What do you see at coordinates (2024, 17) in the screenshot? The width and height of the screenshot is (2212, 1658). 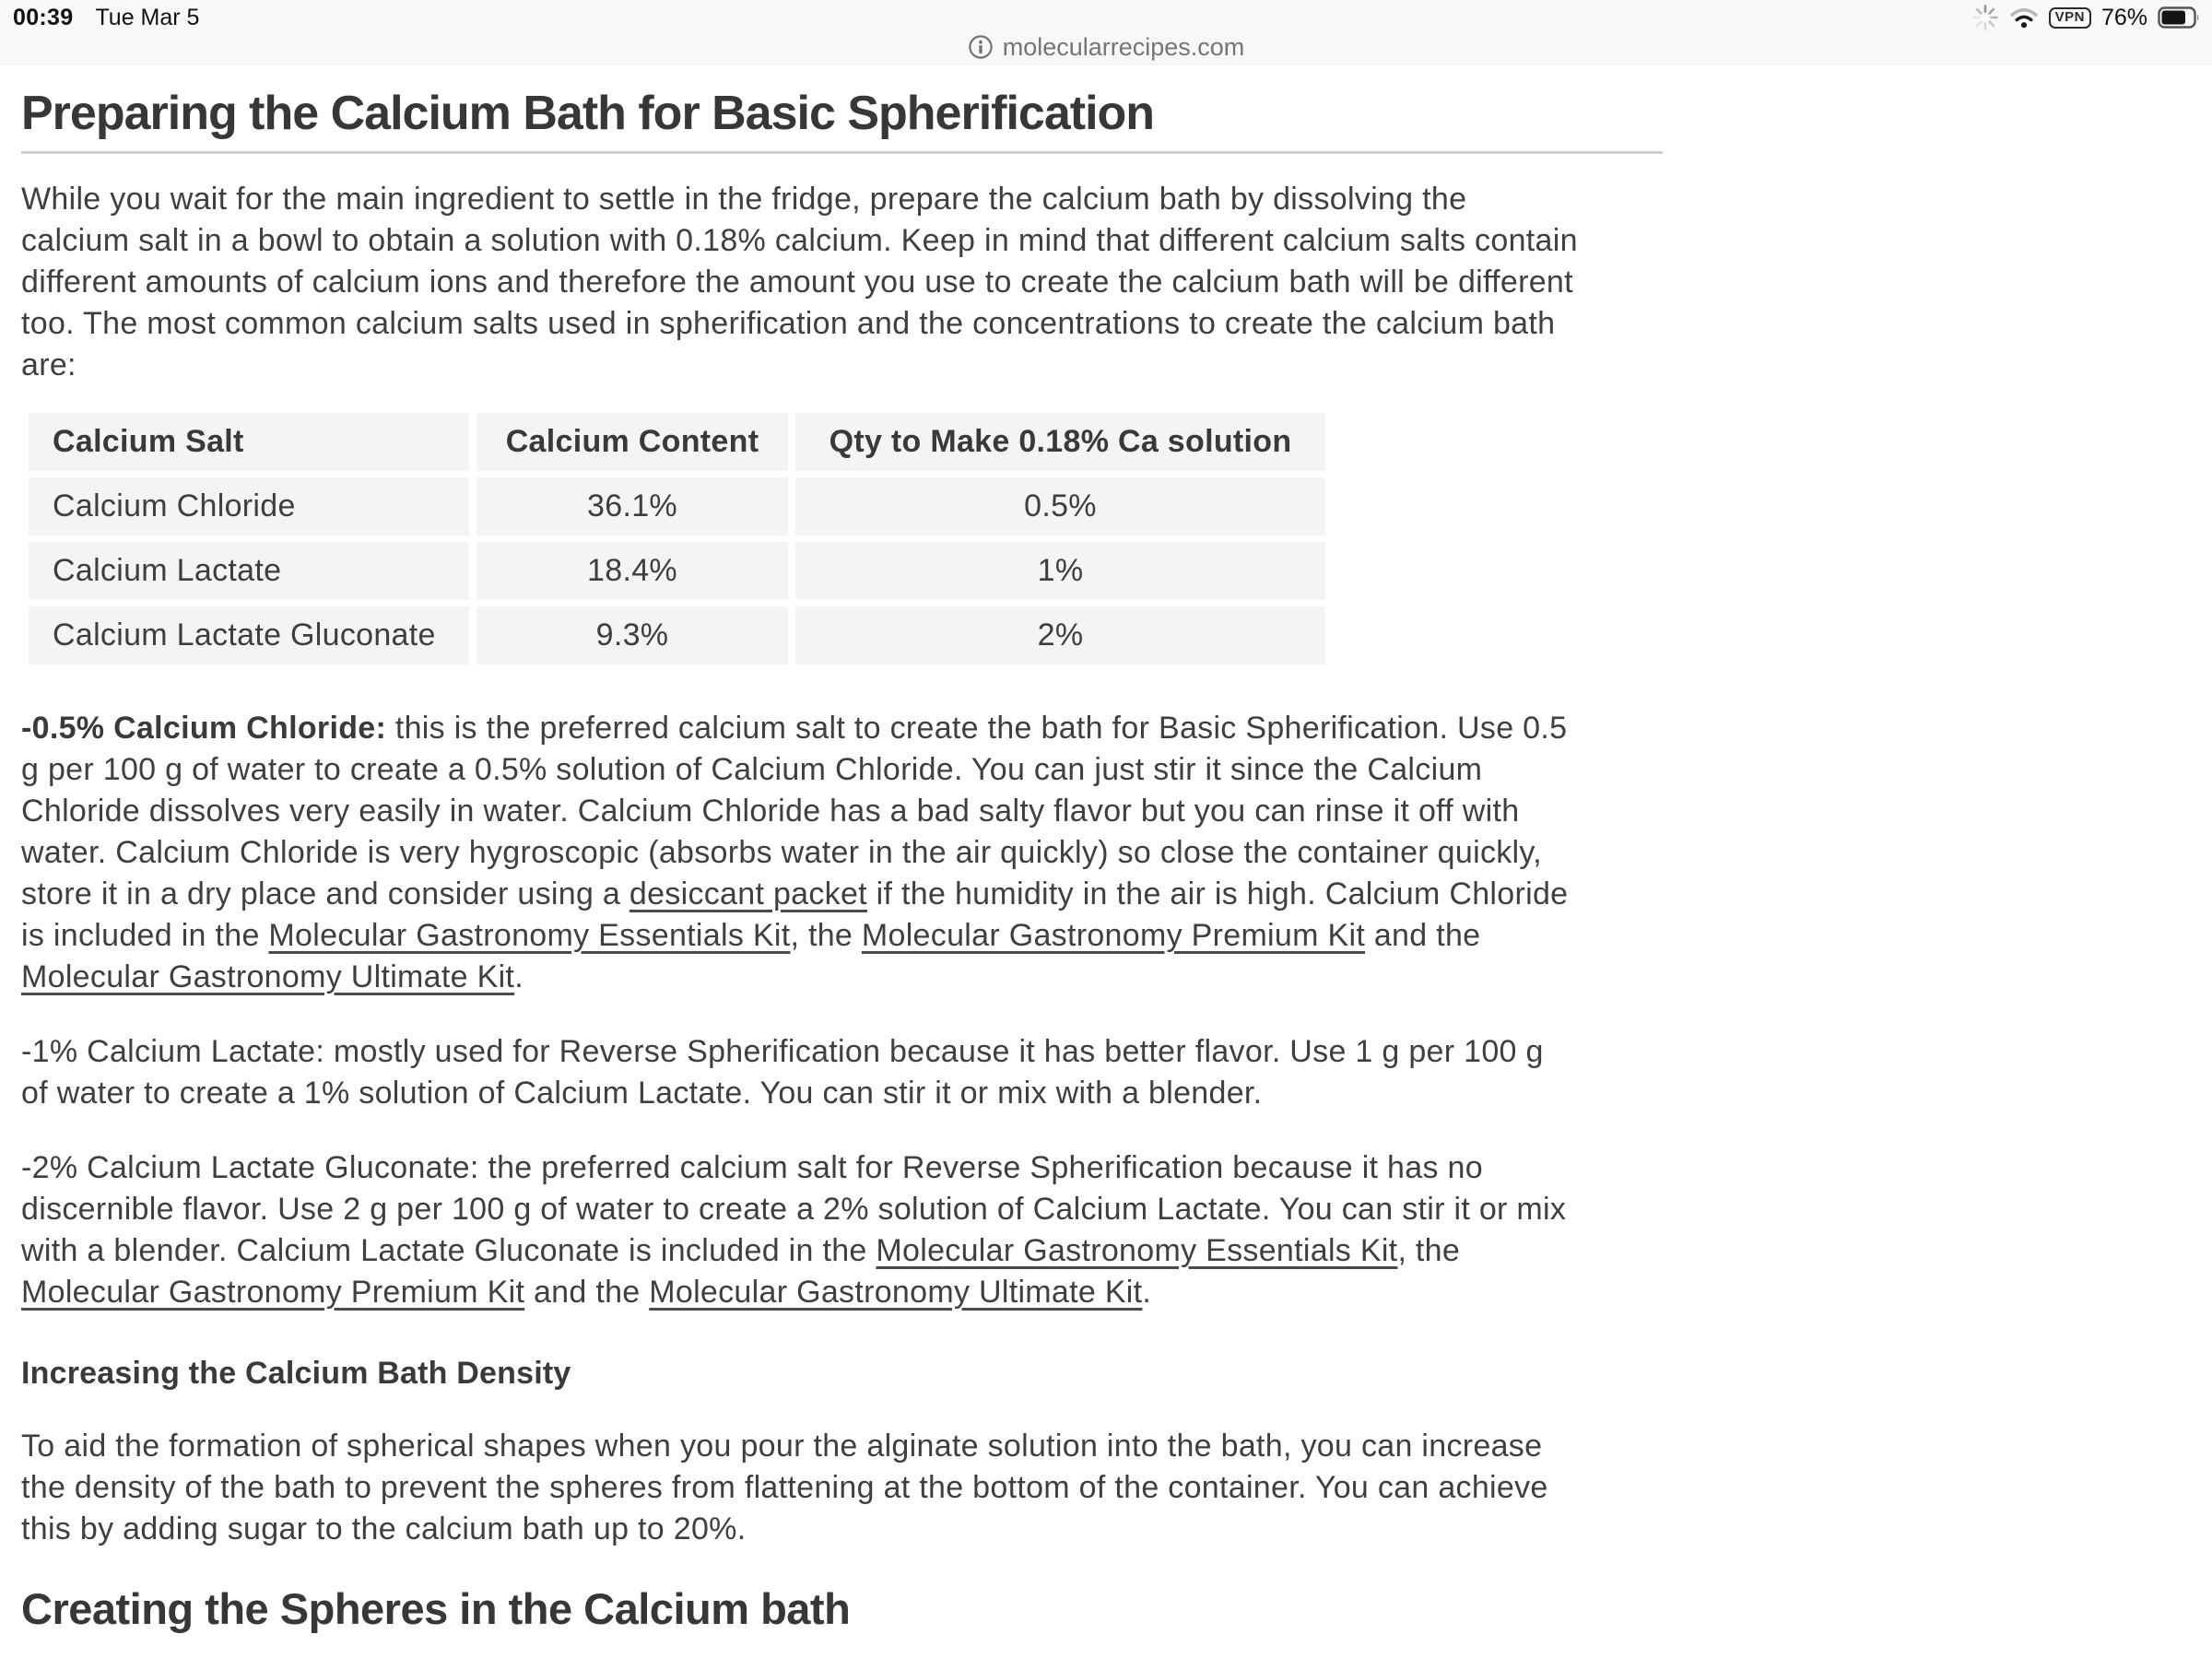 I see `wifi-icon` at bounding box center [2024, 17].